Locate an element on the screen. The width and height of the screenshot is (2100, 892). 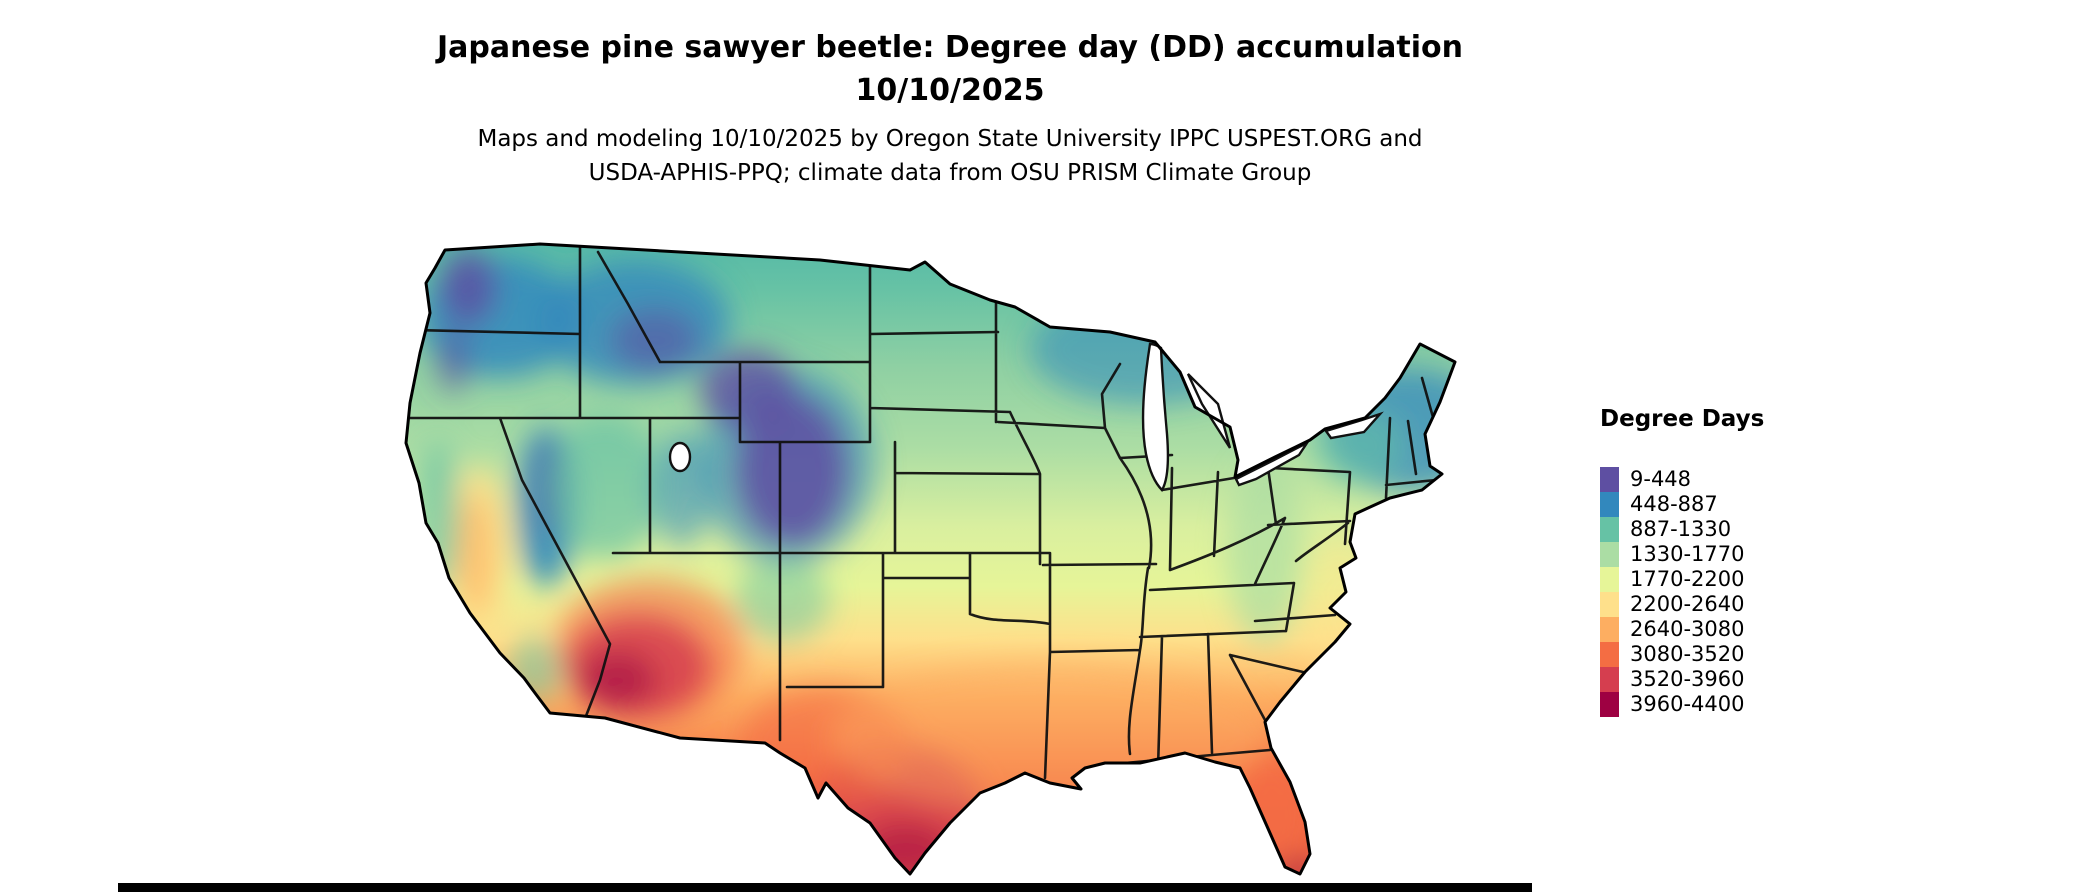
legend-title: Degree Days is located at coordinates (1682, 419).